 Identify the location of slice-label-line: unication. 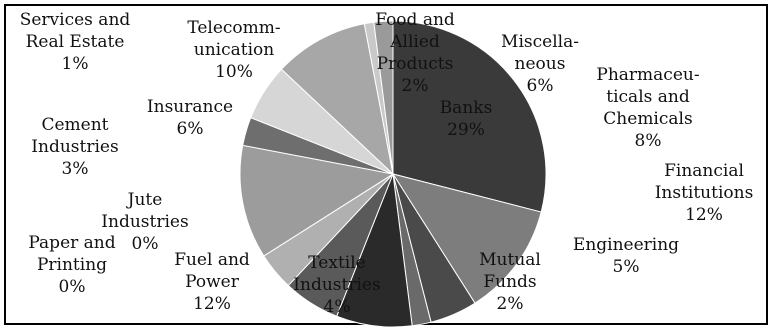
(234, 50).